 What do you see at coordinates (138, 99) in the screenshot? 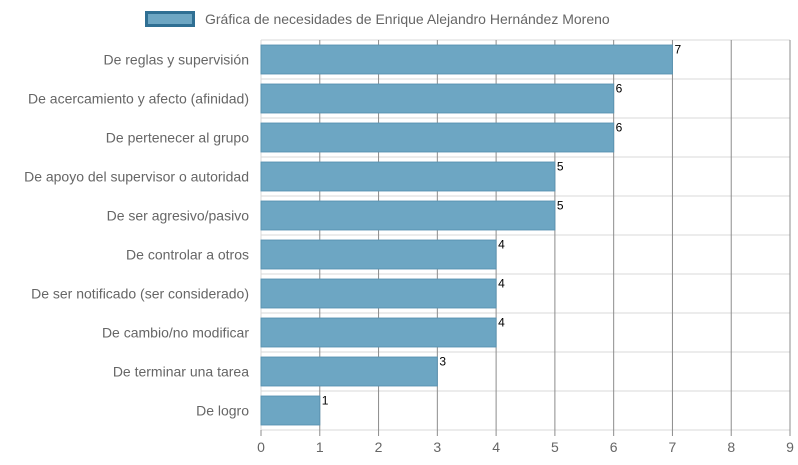
I see `category-label: De acercamiento y afecto (afinidad)` at bounding box center [138, 99].